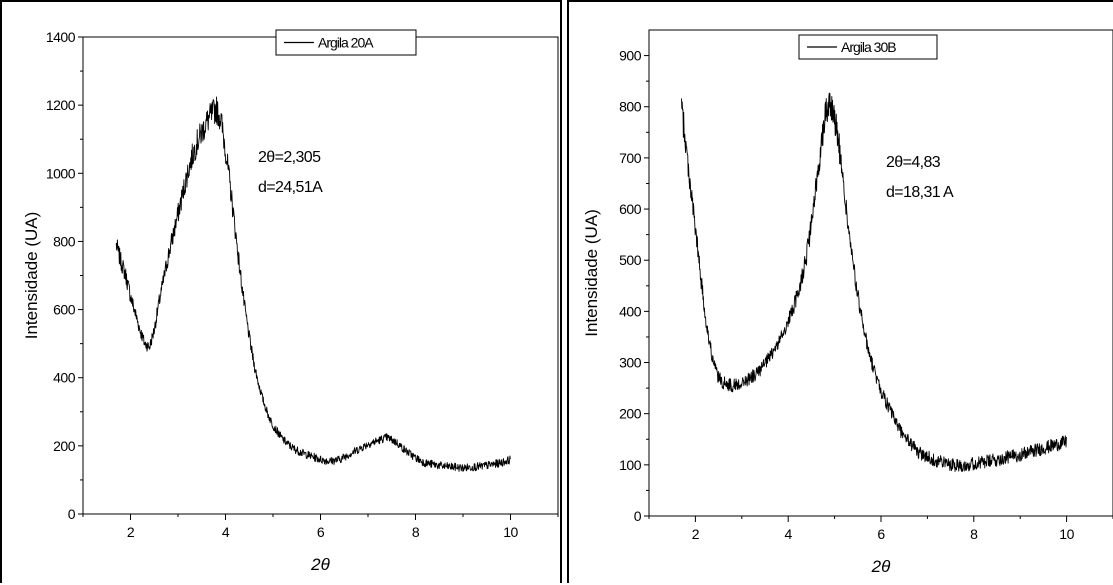  Describe the element at coordinates (868, 47) in the screenshot. I see `legend-label: Argila 30B` at that location.